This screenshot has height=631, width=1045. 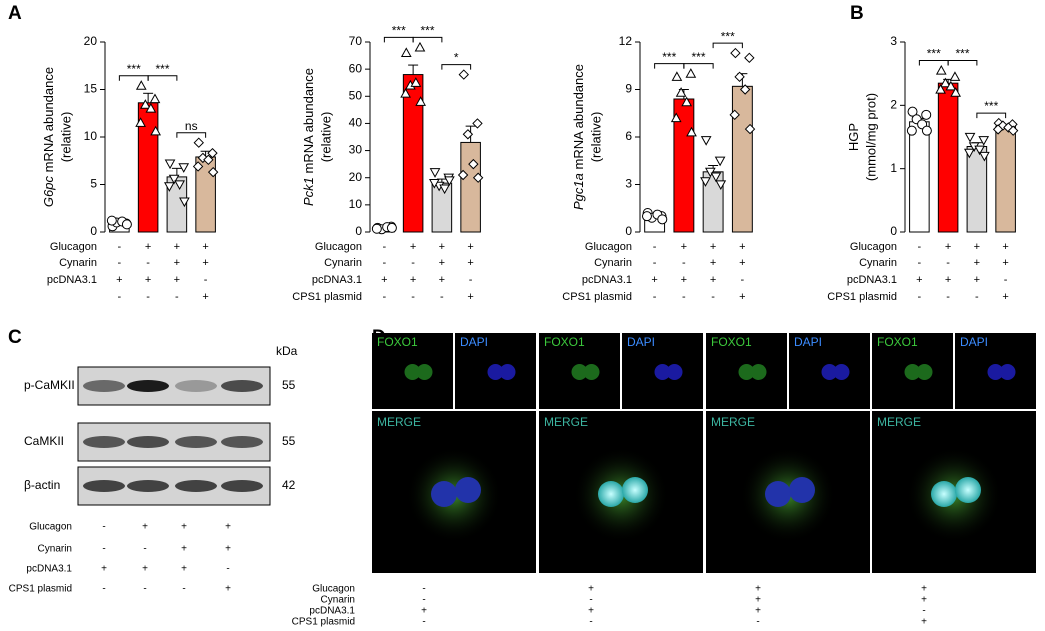 I want to click on channel-label: FOXO1, so click(x=897, y=342).